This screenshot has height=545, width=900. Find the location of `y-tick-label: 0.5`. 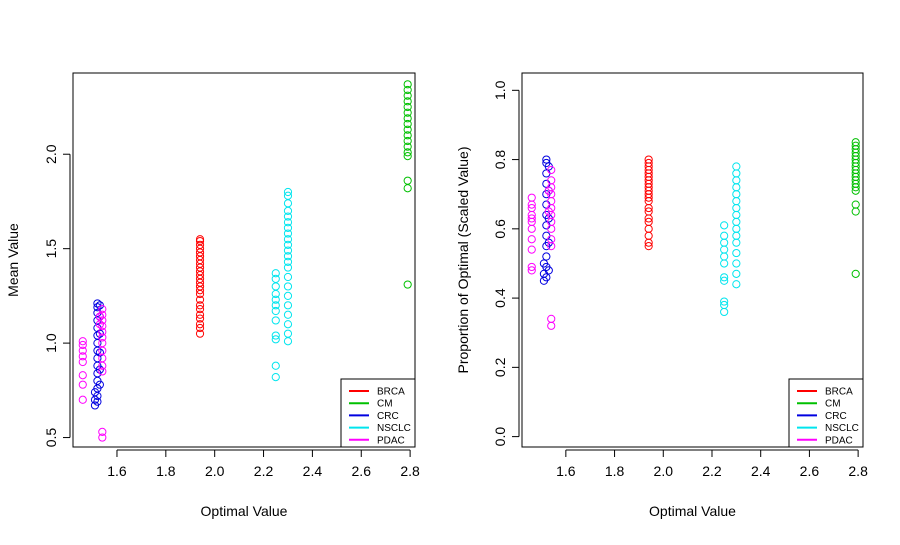

y-tick-label: 0.5 is located at coordinates (51, 438).